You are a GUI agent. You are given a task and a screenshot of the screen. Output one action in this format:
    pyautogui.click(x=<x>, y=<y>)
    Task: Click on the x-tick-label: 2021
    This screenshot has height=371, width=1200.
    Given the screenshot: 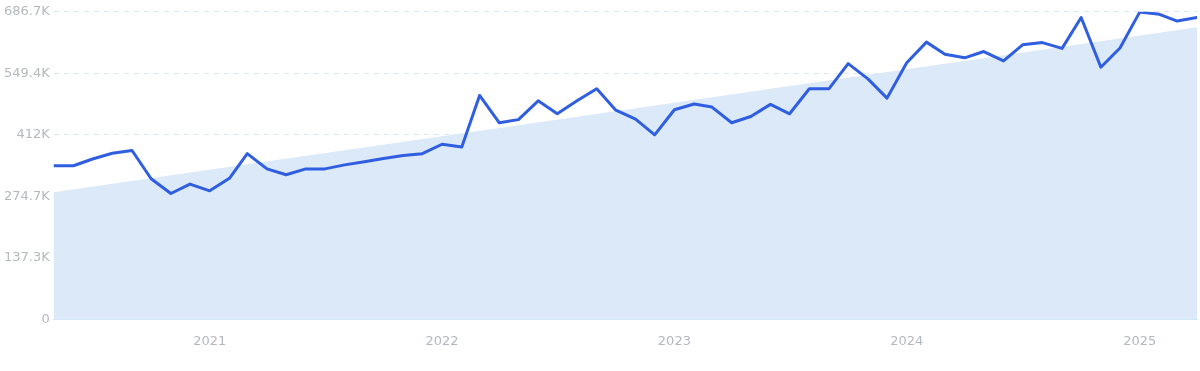 What is the action you would take?
    pyautogui.click(x=210, y=340)
    